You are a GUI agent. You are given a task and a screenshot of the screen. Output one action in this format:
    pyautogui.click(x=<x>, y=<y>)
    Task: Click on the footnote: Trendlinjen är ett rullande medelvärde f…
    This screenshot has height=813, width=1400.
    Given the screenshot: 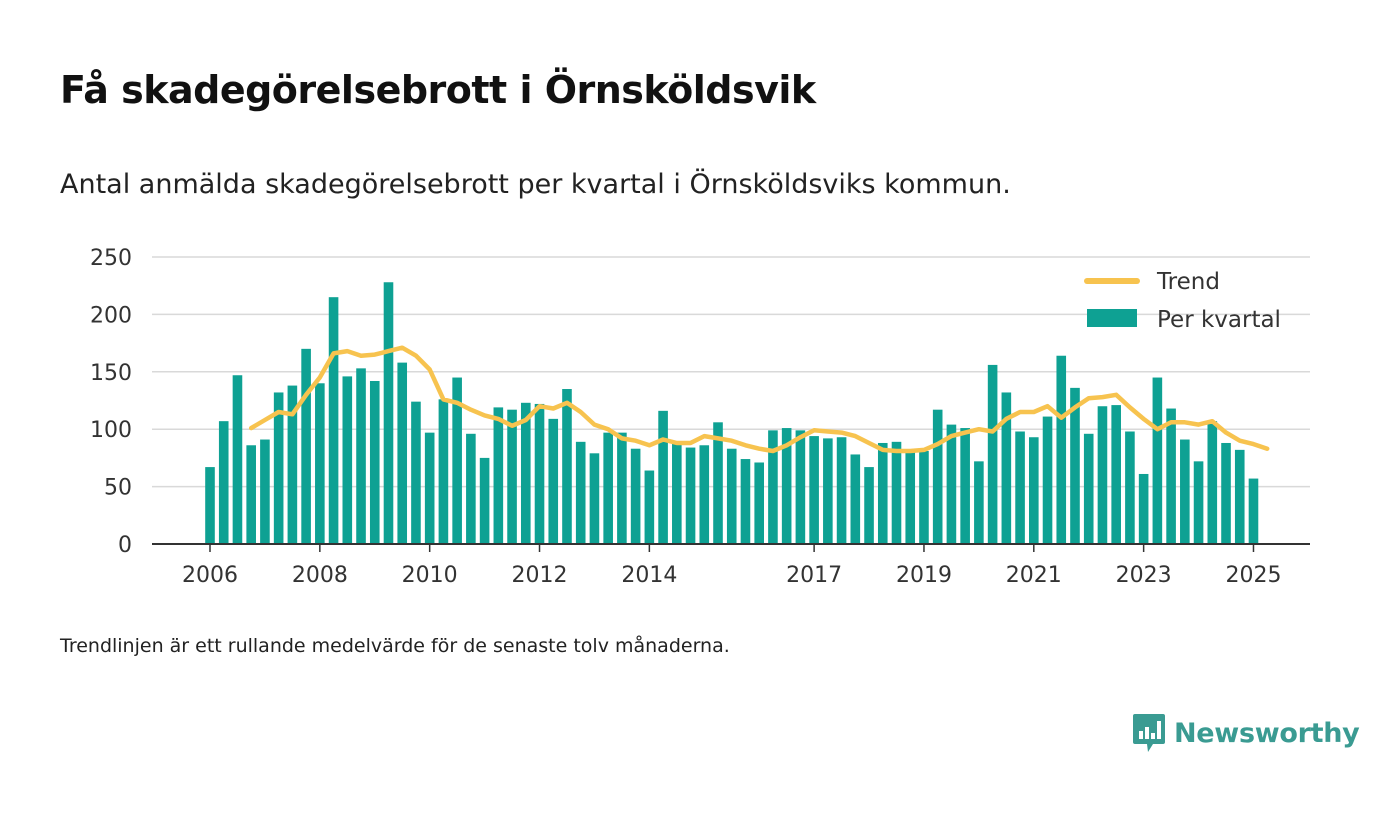 What is the action you would take?
    pyautogui.click(x=395, y=646)
    